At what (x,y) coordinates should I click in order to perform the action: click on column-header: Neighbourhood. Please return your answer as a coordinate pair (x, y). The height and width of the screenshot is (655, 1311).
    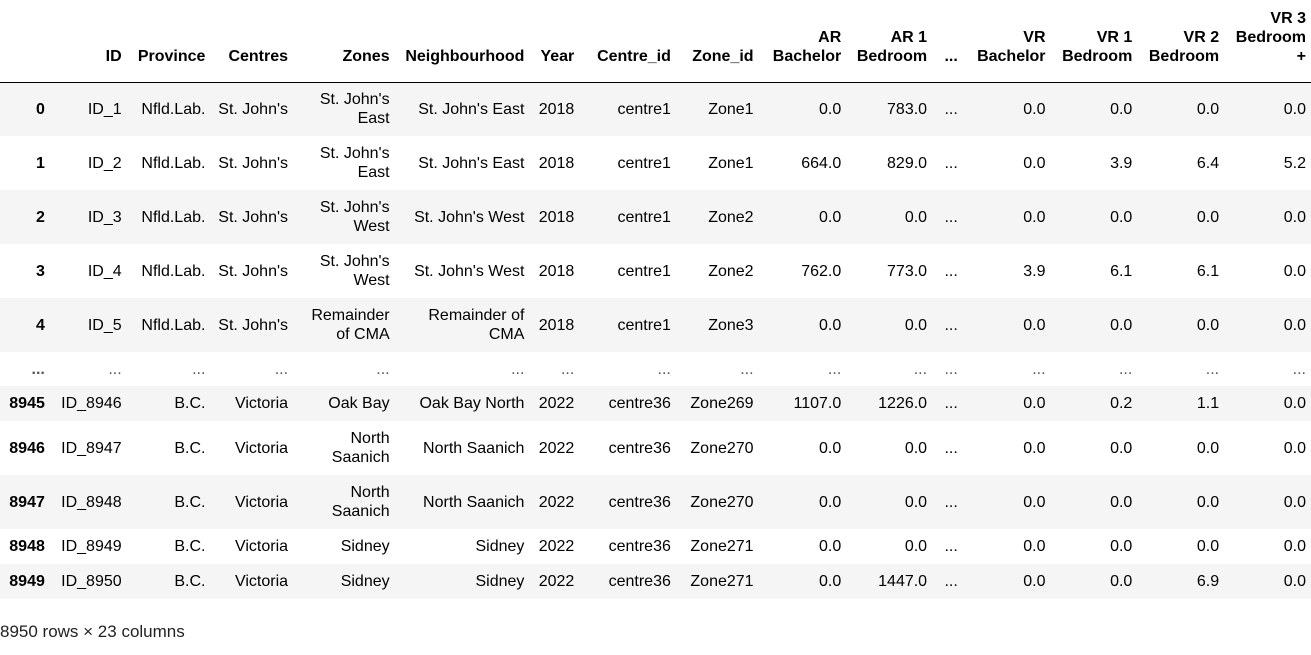
    Looking at the image, I should click on (462, 41).